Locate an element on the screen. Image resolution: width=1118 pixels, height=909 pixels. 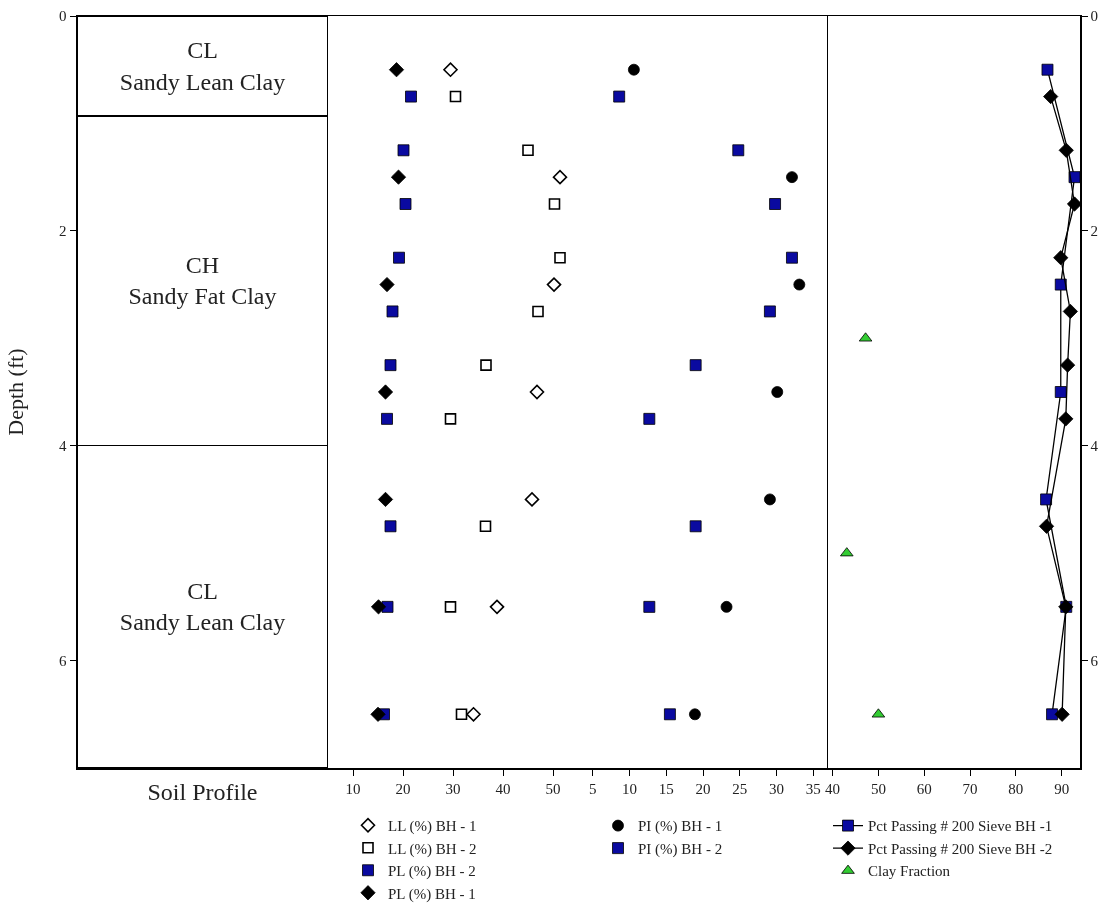
legend-label: Pct Passing # 200 Sieve BH -2 is located at coordinates (960, 848).